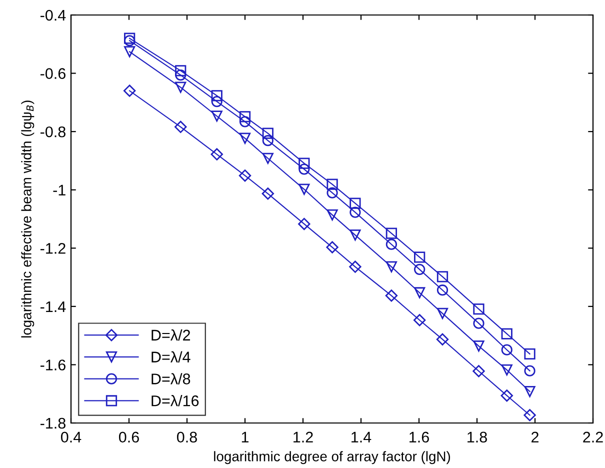 The height and width of the screenshot is (468, 605). I want to click on x-axis-title: logarithmic degree of array factor (lgN), so click(332, 457).